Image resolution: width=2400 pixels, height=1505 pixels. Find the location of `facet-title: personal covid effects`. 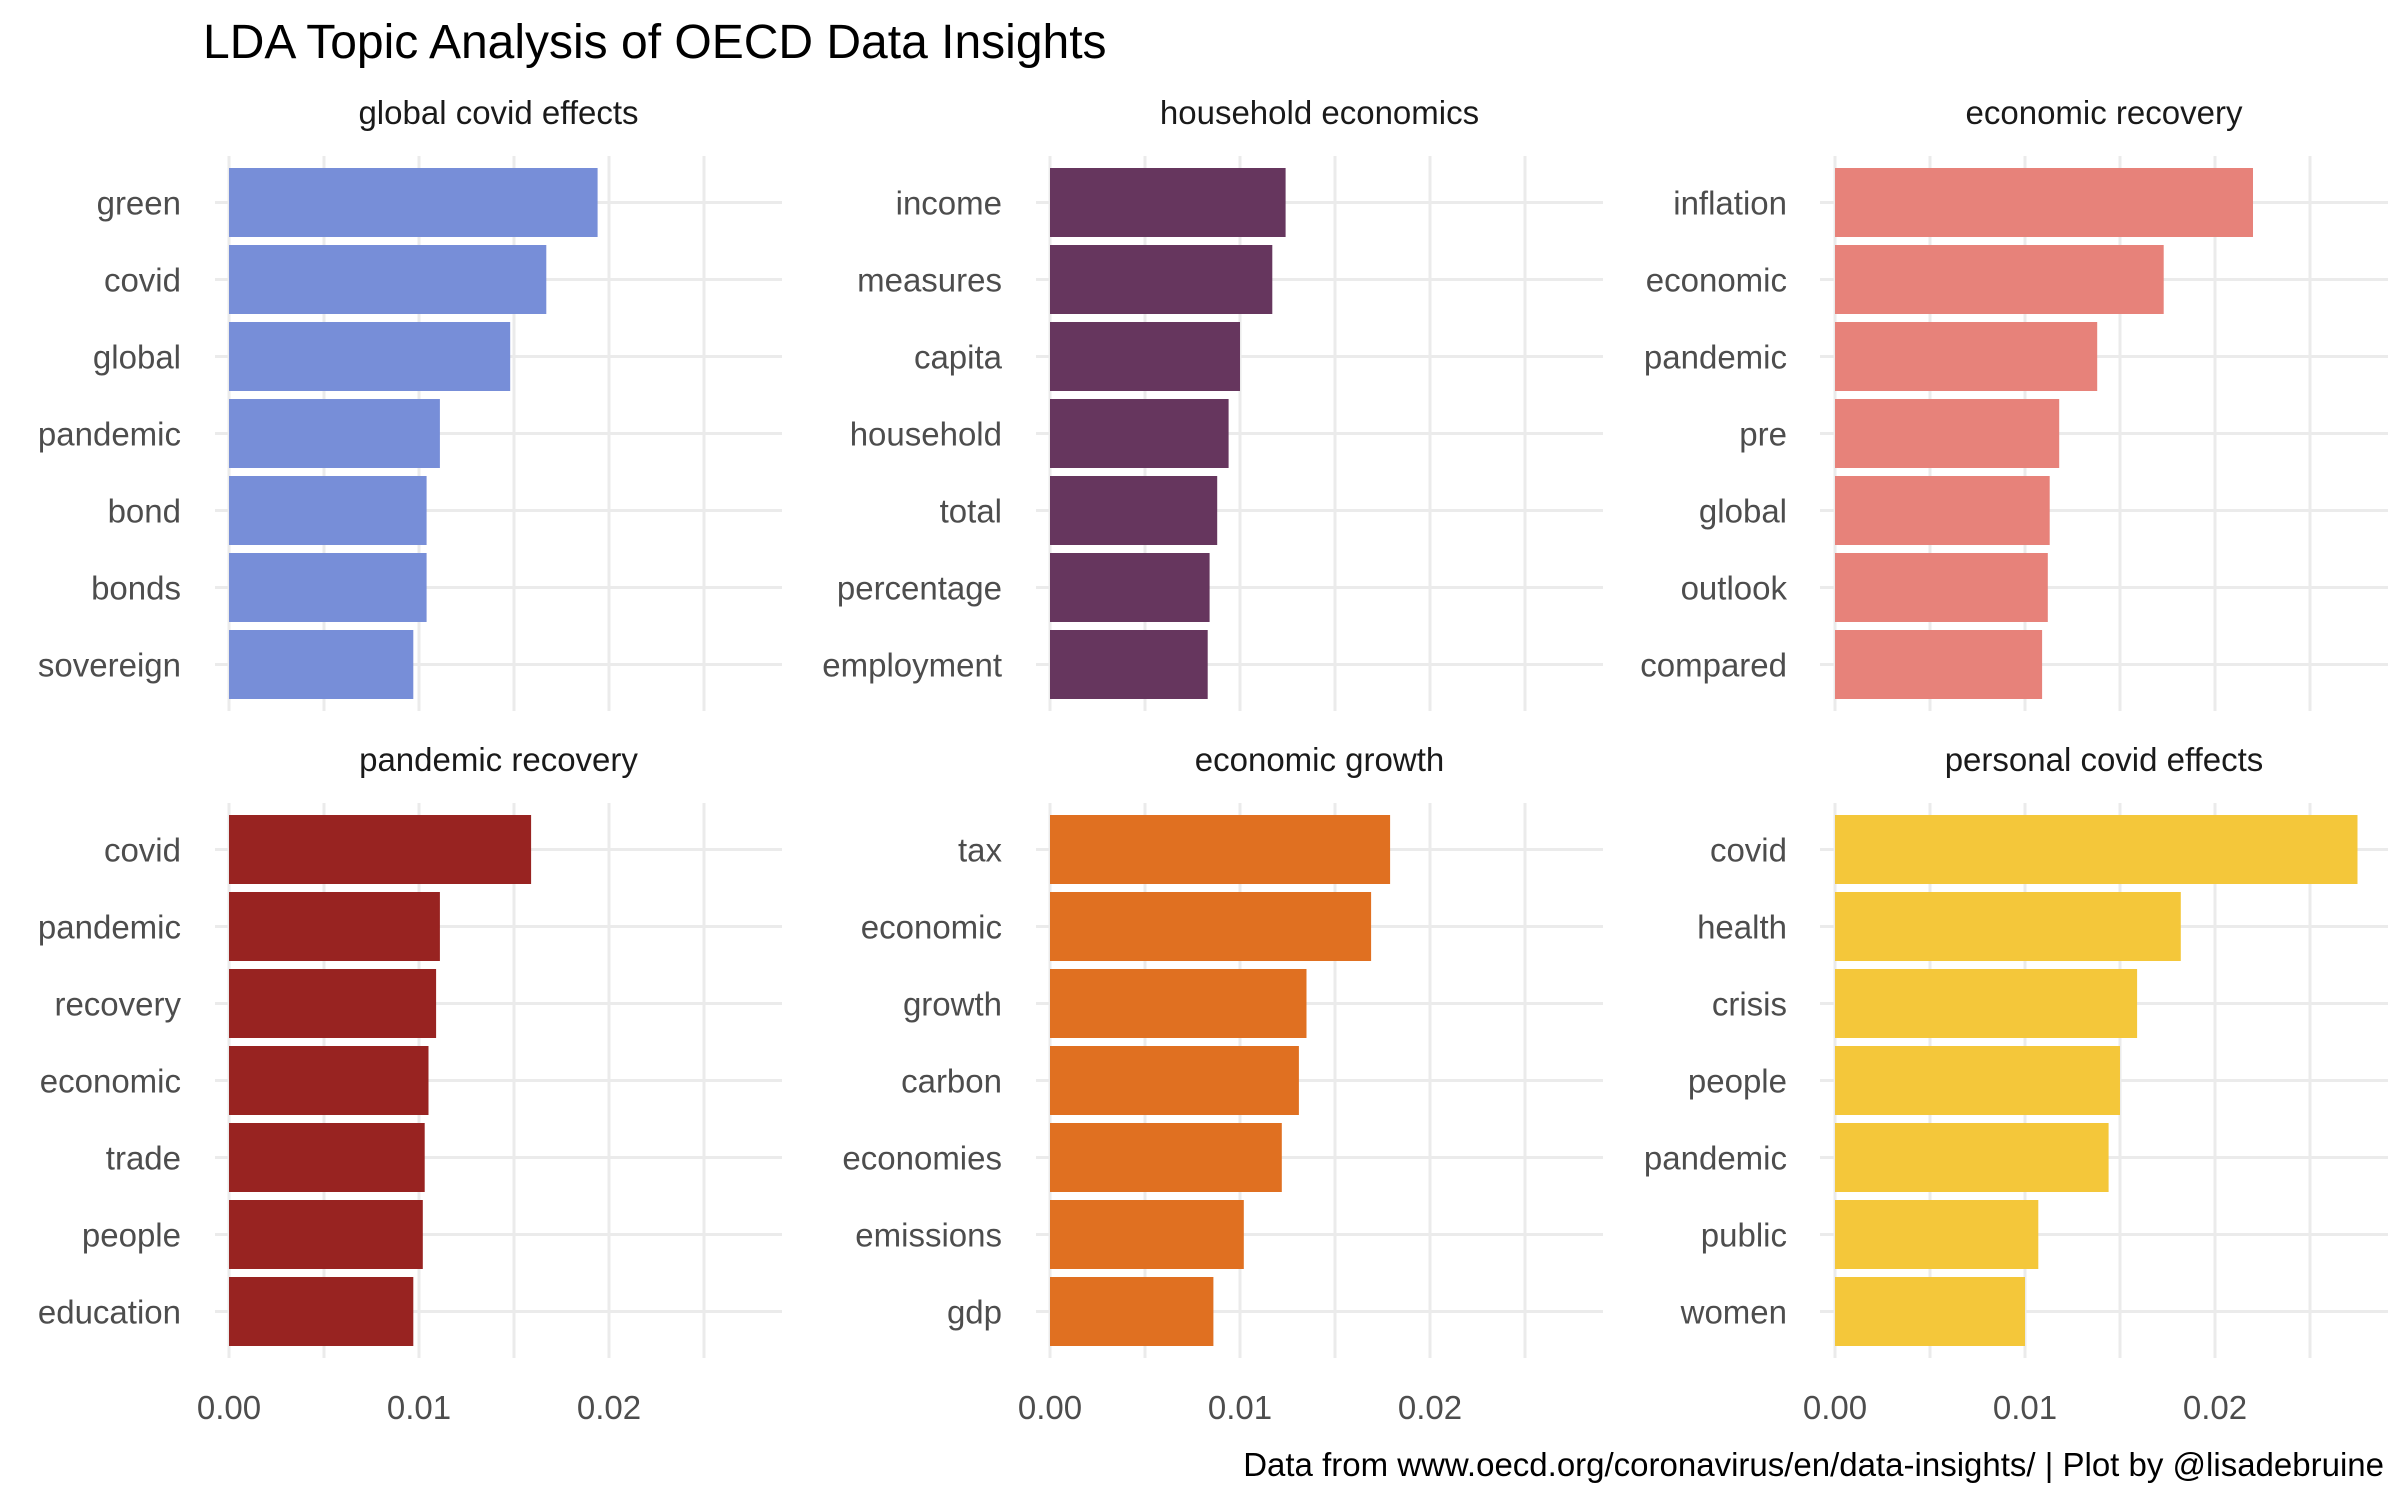

facet-title: personal covid effects is located at coordinates (2104, 759).